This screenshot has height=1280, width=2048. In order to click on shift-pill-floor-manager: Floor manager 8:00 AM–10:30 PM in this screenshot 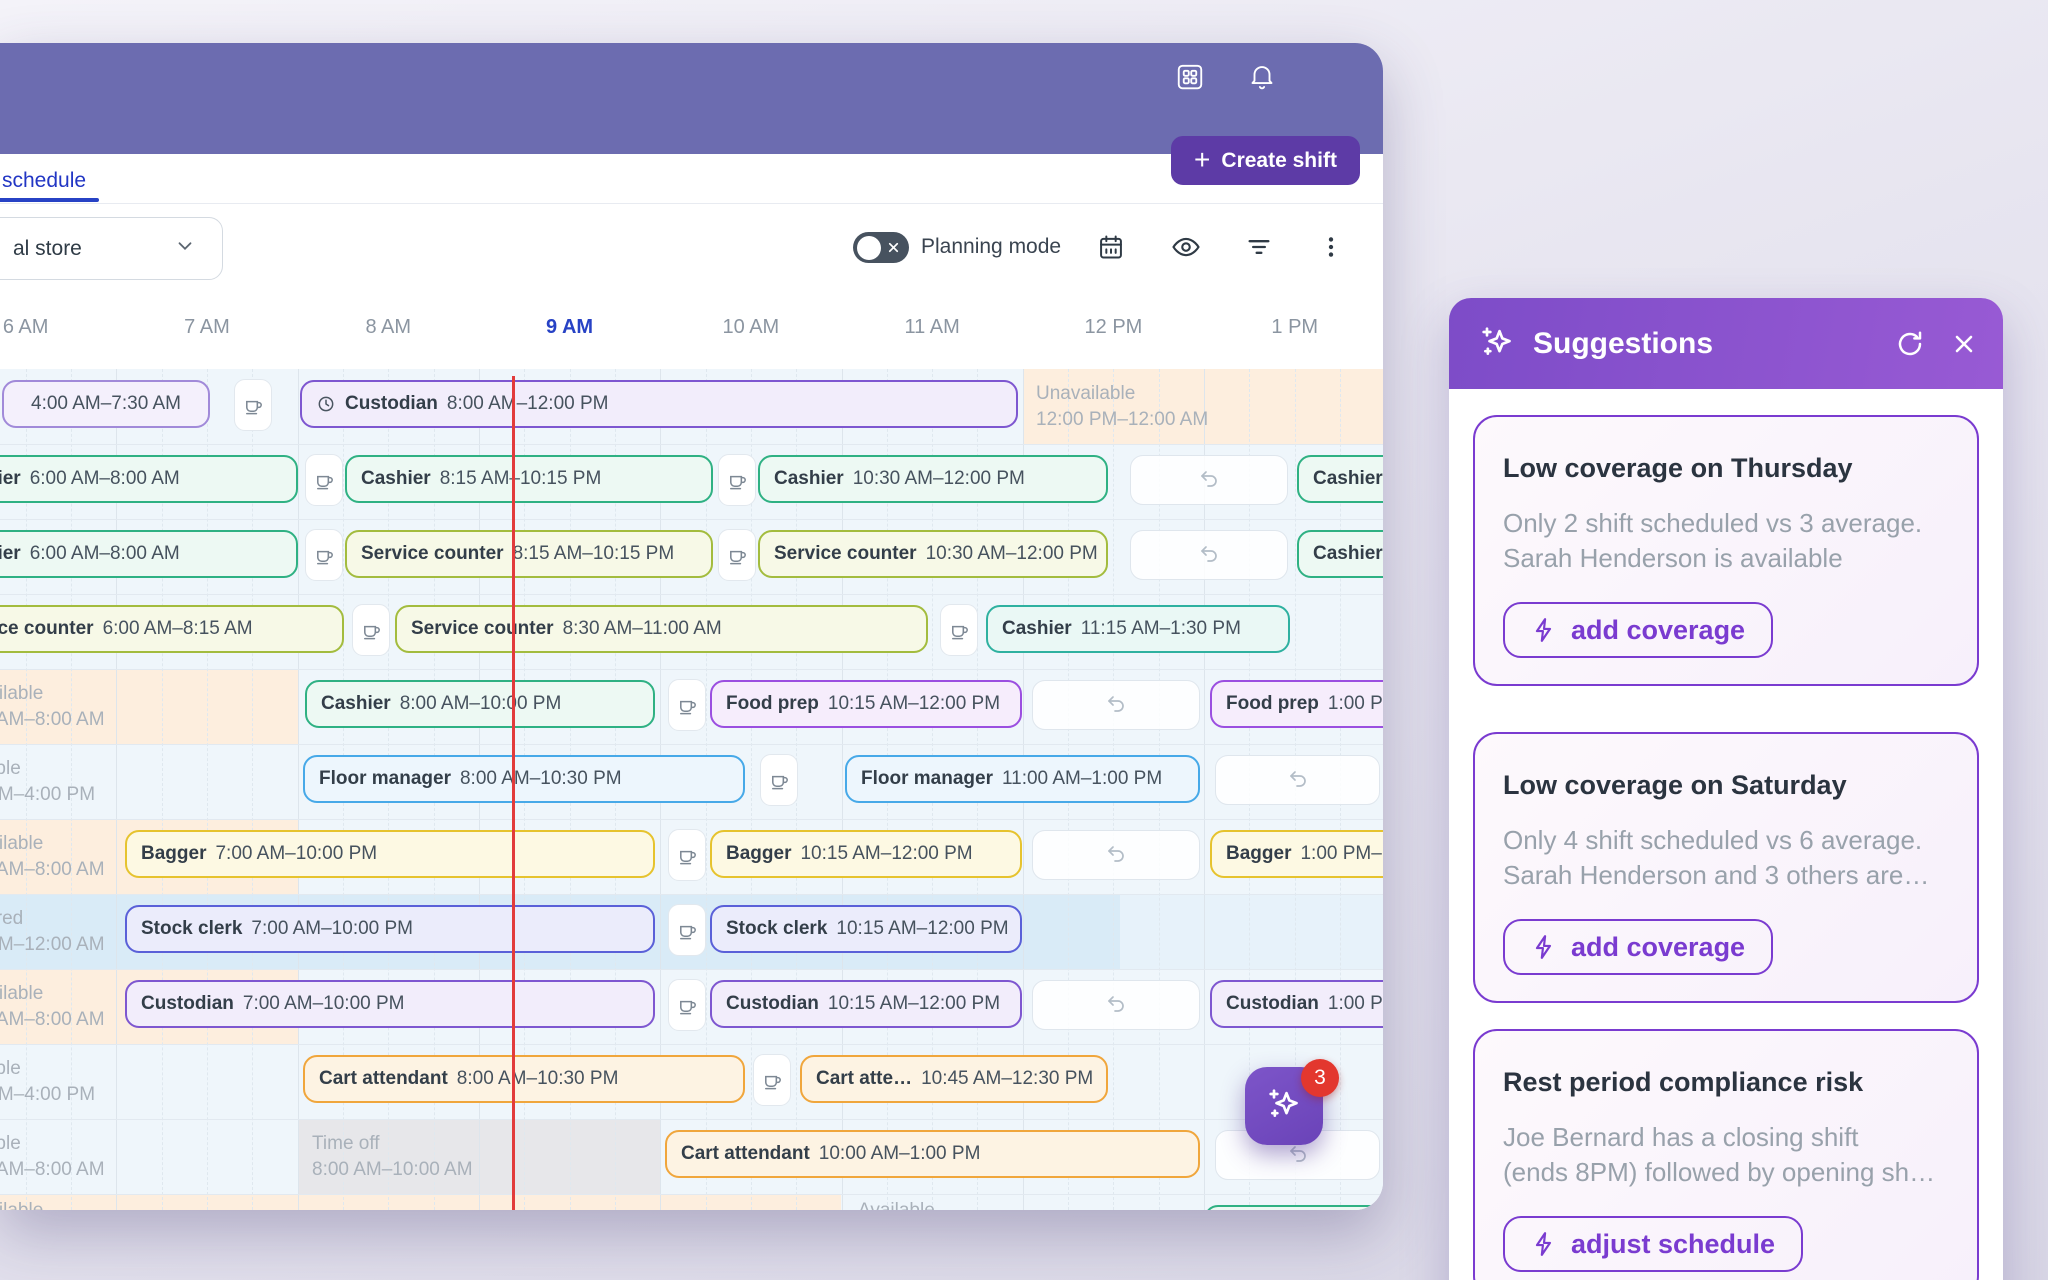, I will do `click(524, 779)`.